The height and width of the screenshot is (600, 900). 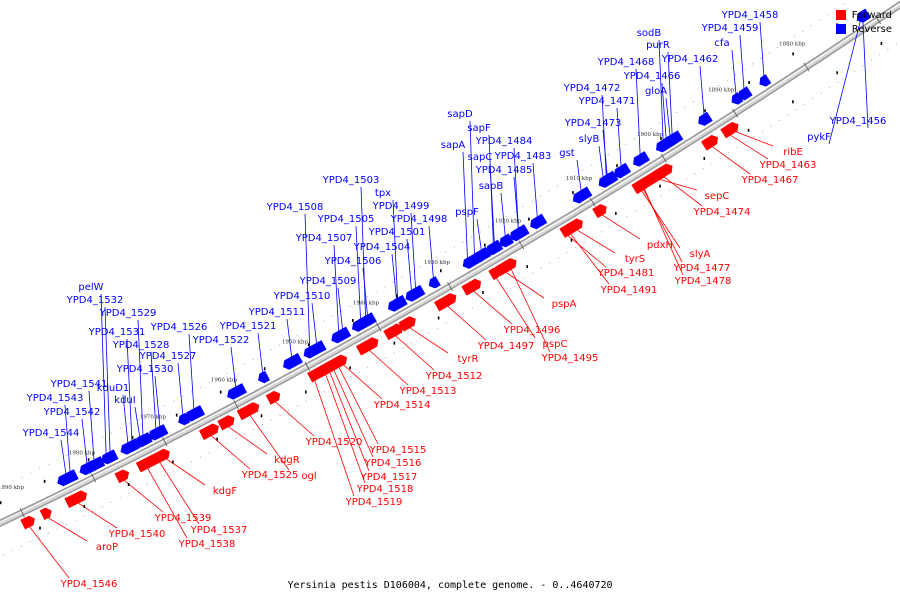 I want to click on legend-reverse: Reverse, so click(x=863, y=29).